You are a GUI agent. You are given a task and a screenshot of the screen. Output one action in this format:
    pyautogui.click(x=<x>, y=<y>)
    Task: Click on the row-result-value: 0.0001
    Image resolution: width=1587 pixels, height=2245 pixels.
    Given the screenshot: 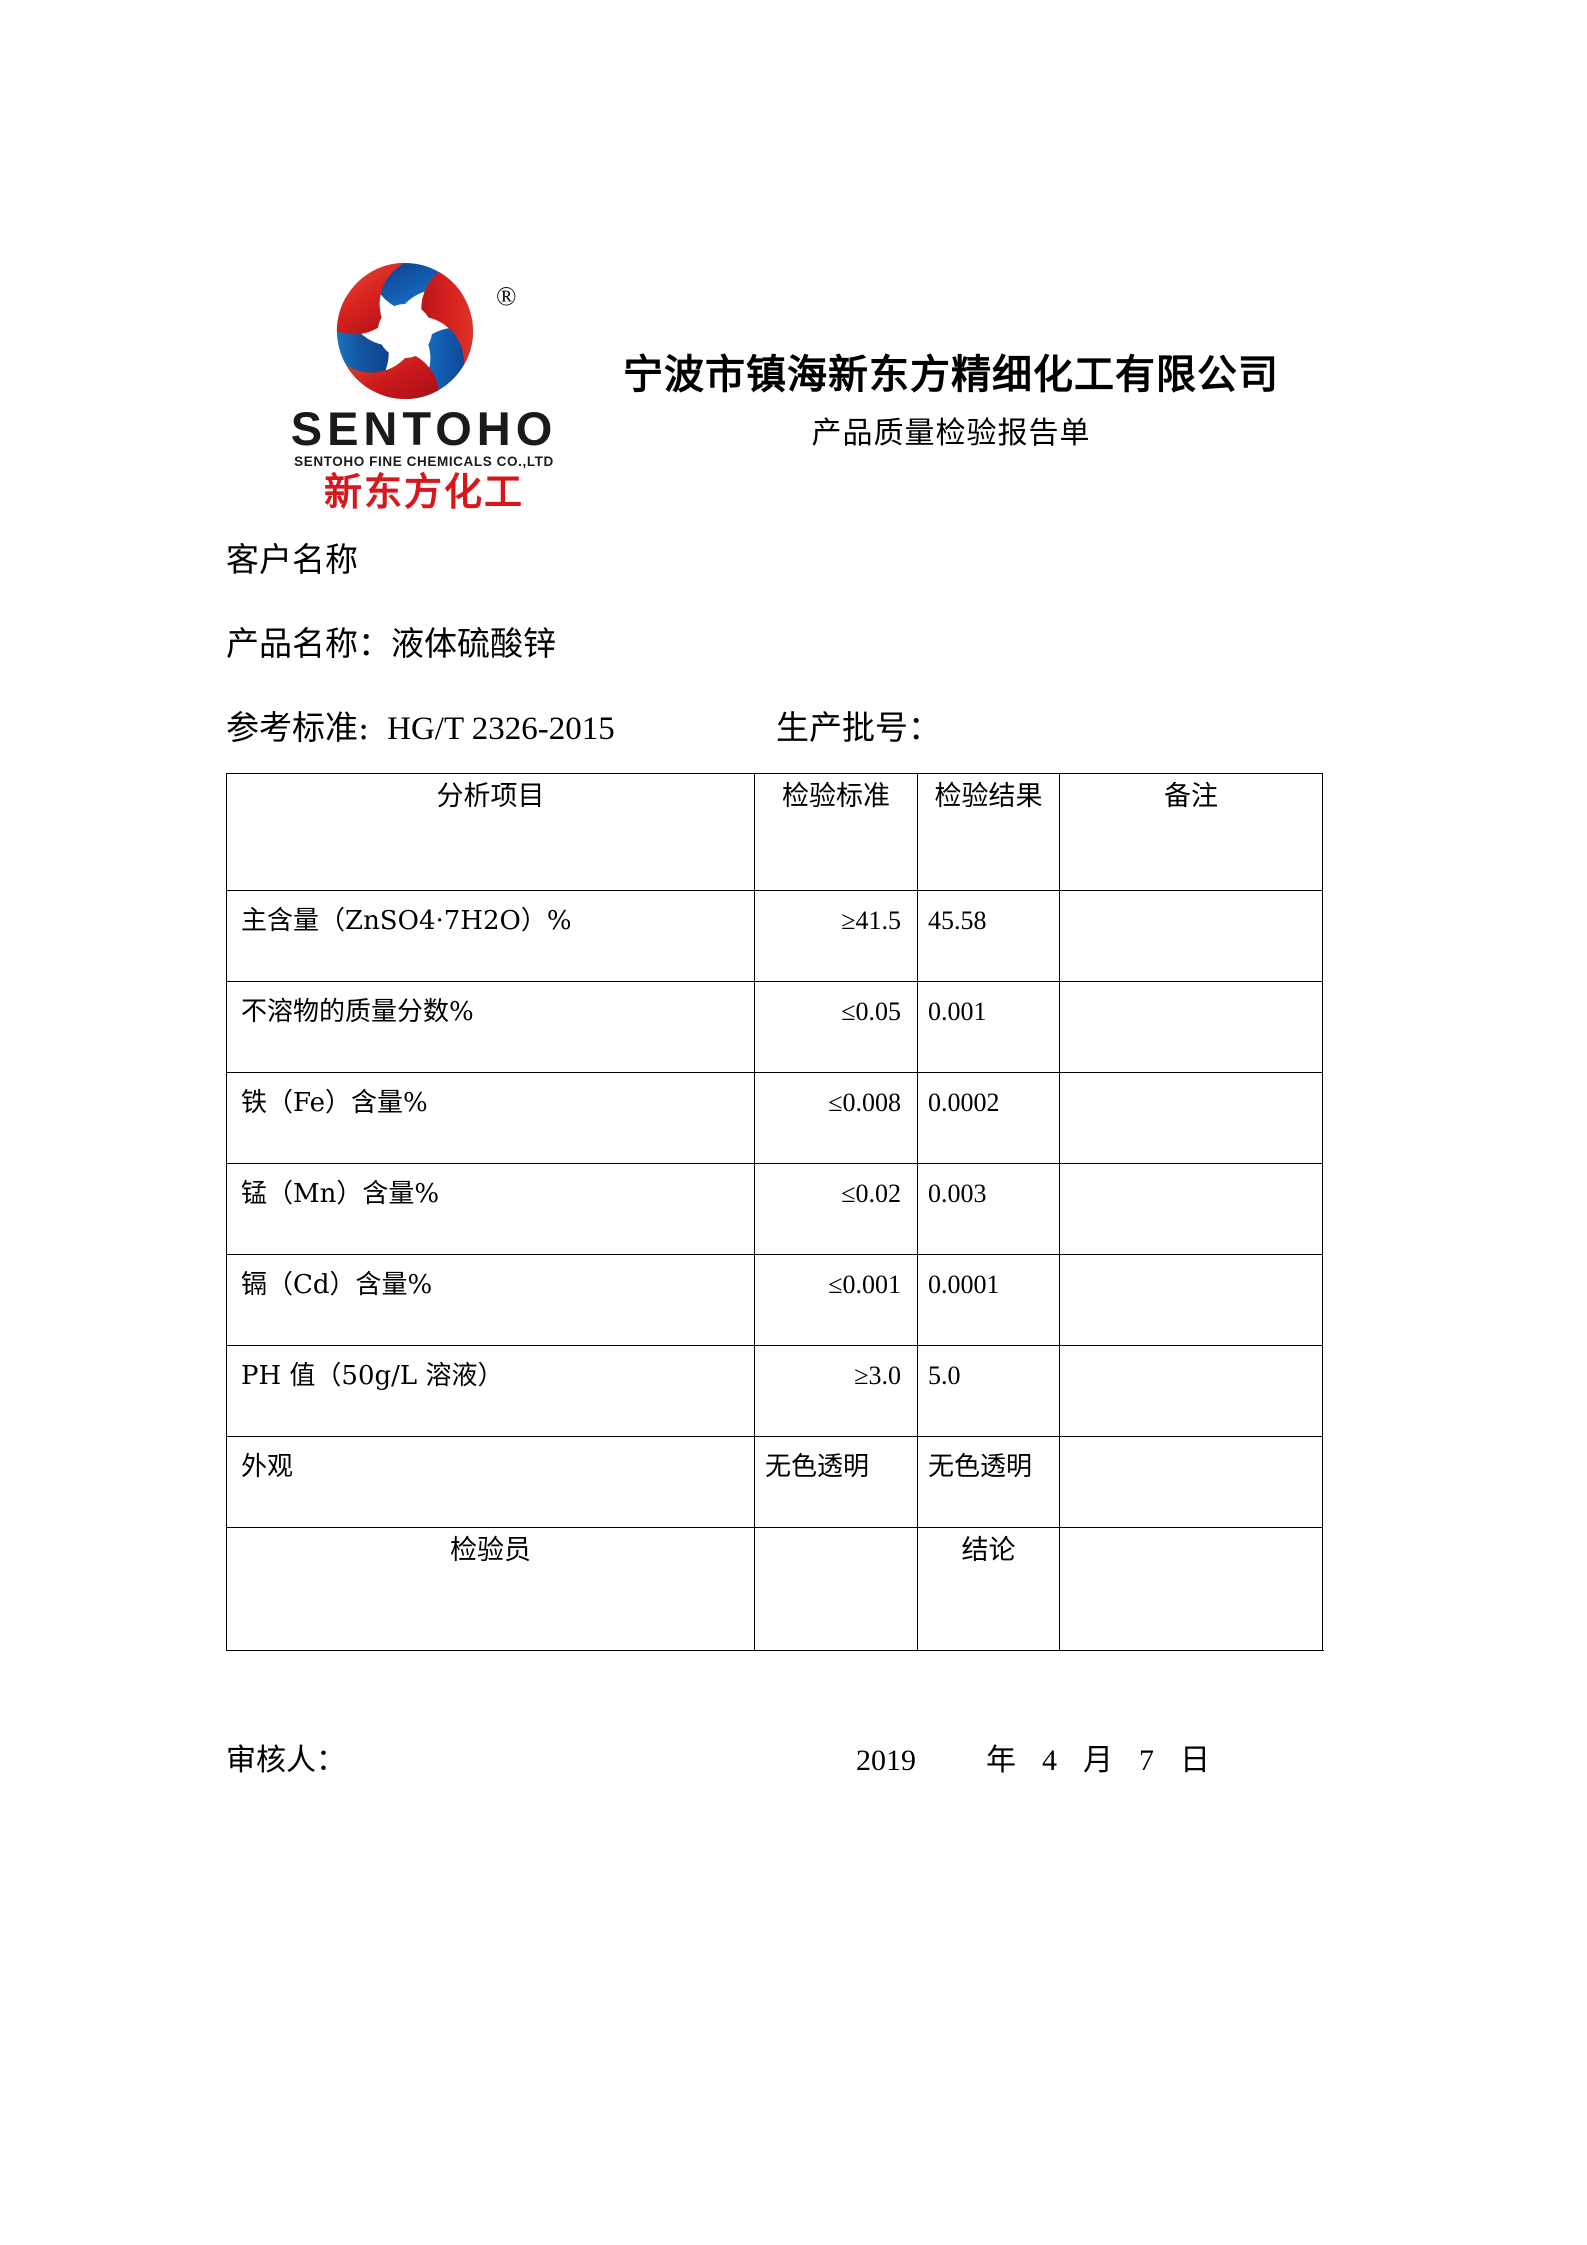 What is the action you would take?
    pyautogui.click(x=964, y=1284)
    